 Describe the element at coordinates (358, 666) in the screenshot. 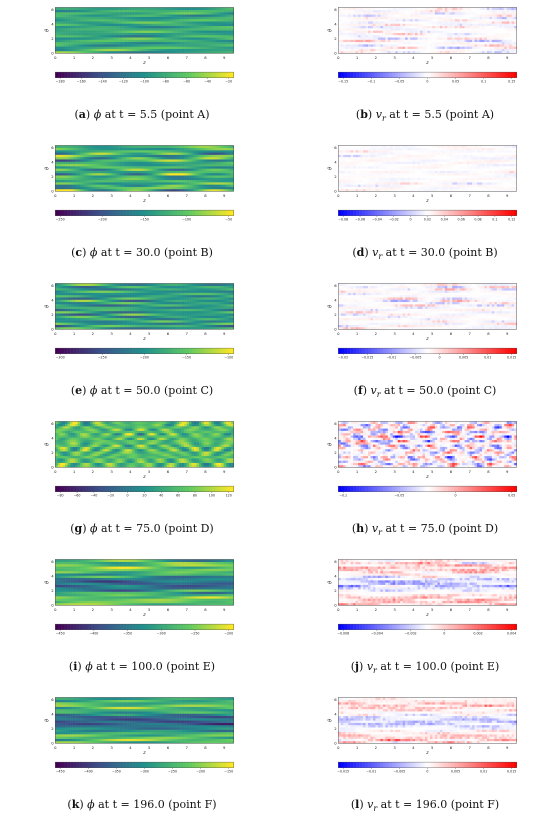

I see `caption-letter: (j)` at that location.